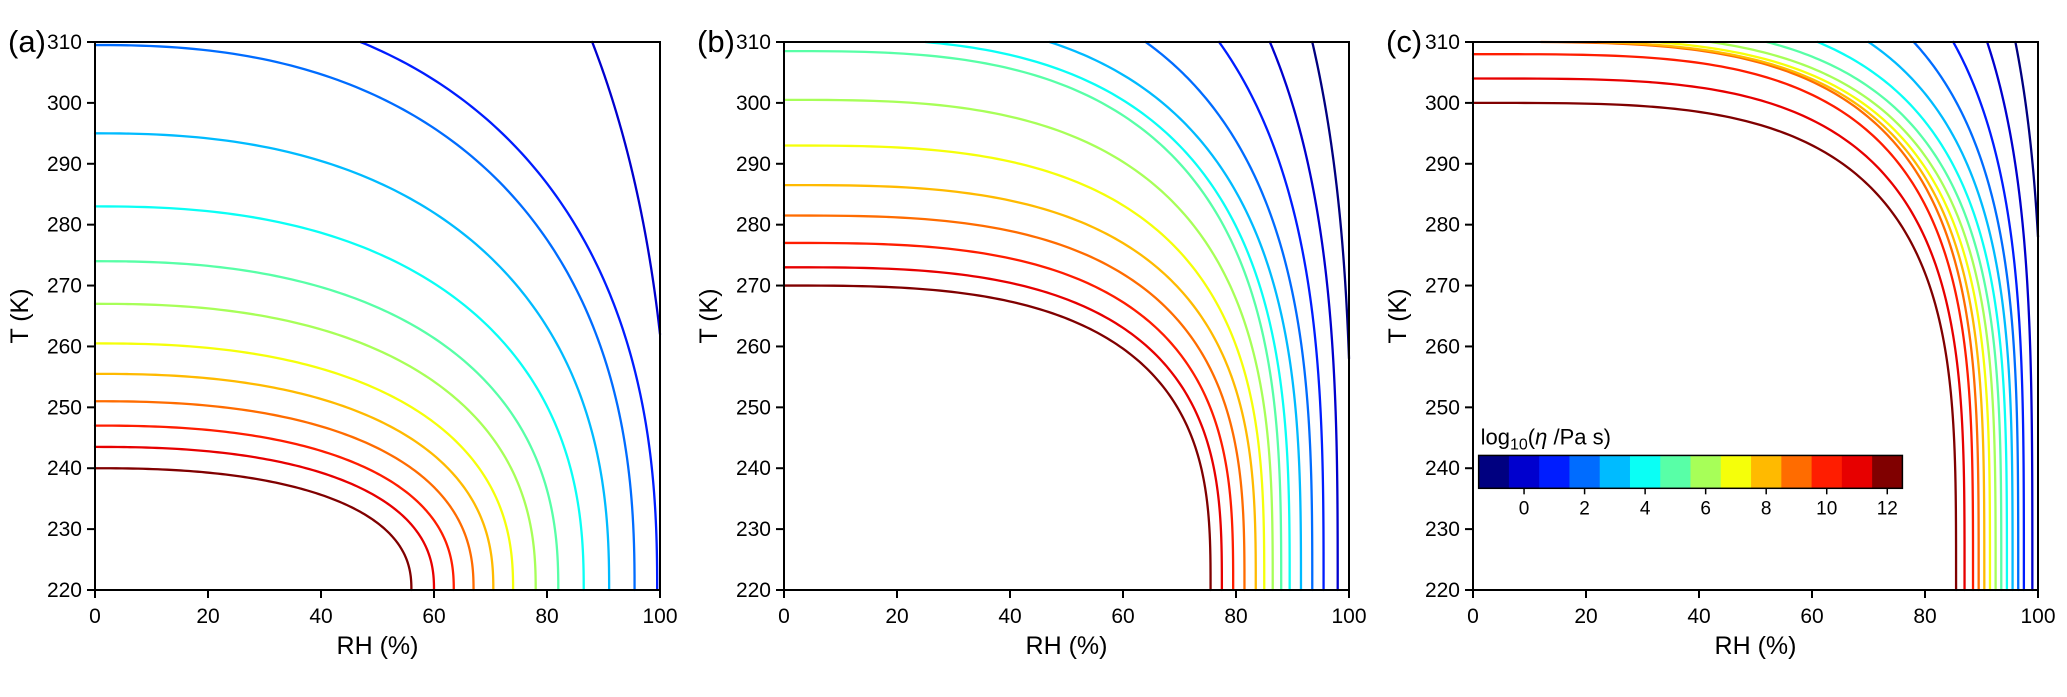  Describe the element at coordinates (1524, 508) in the screenshot. I see `colorbar-tick-label: 0` at that location.